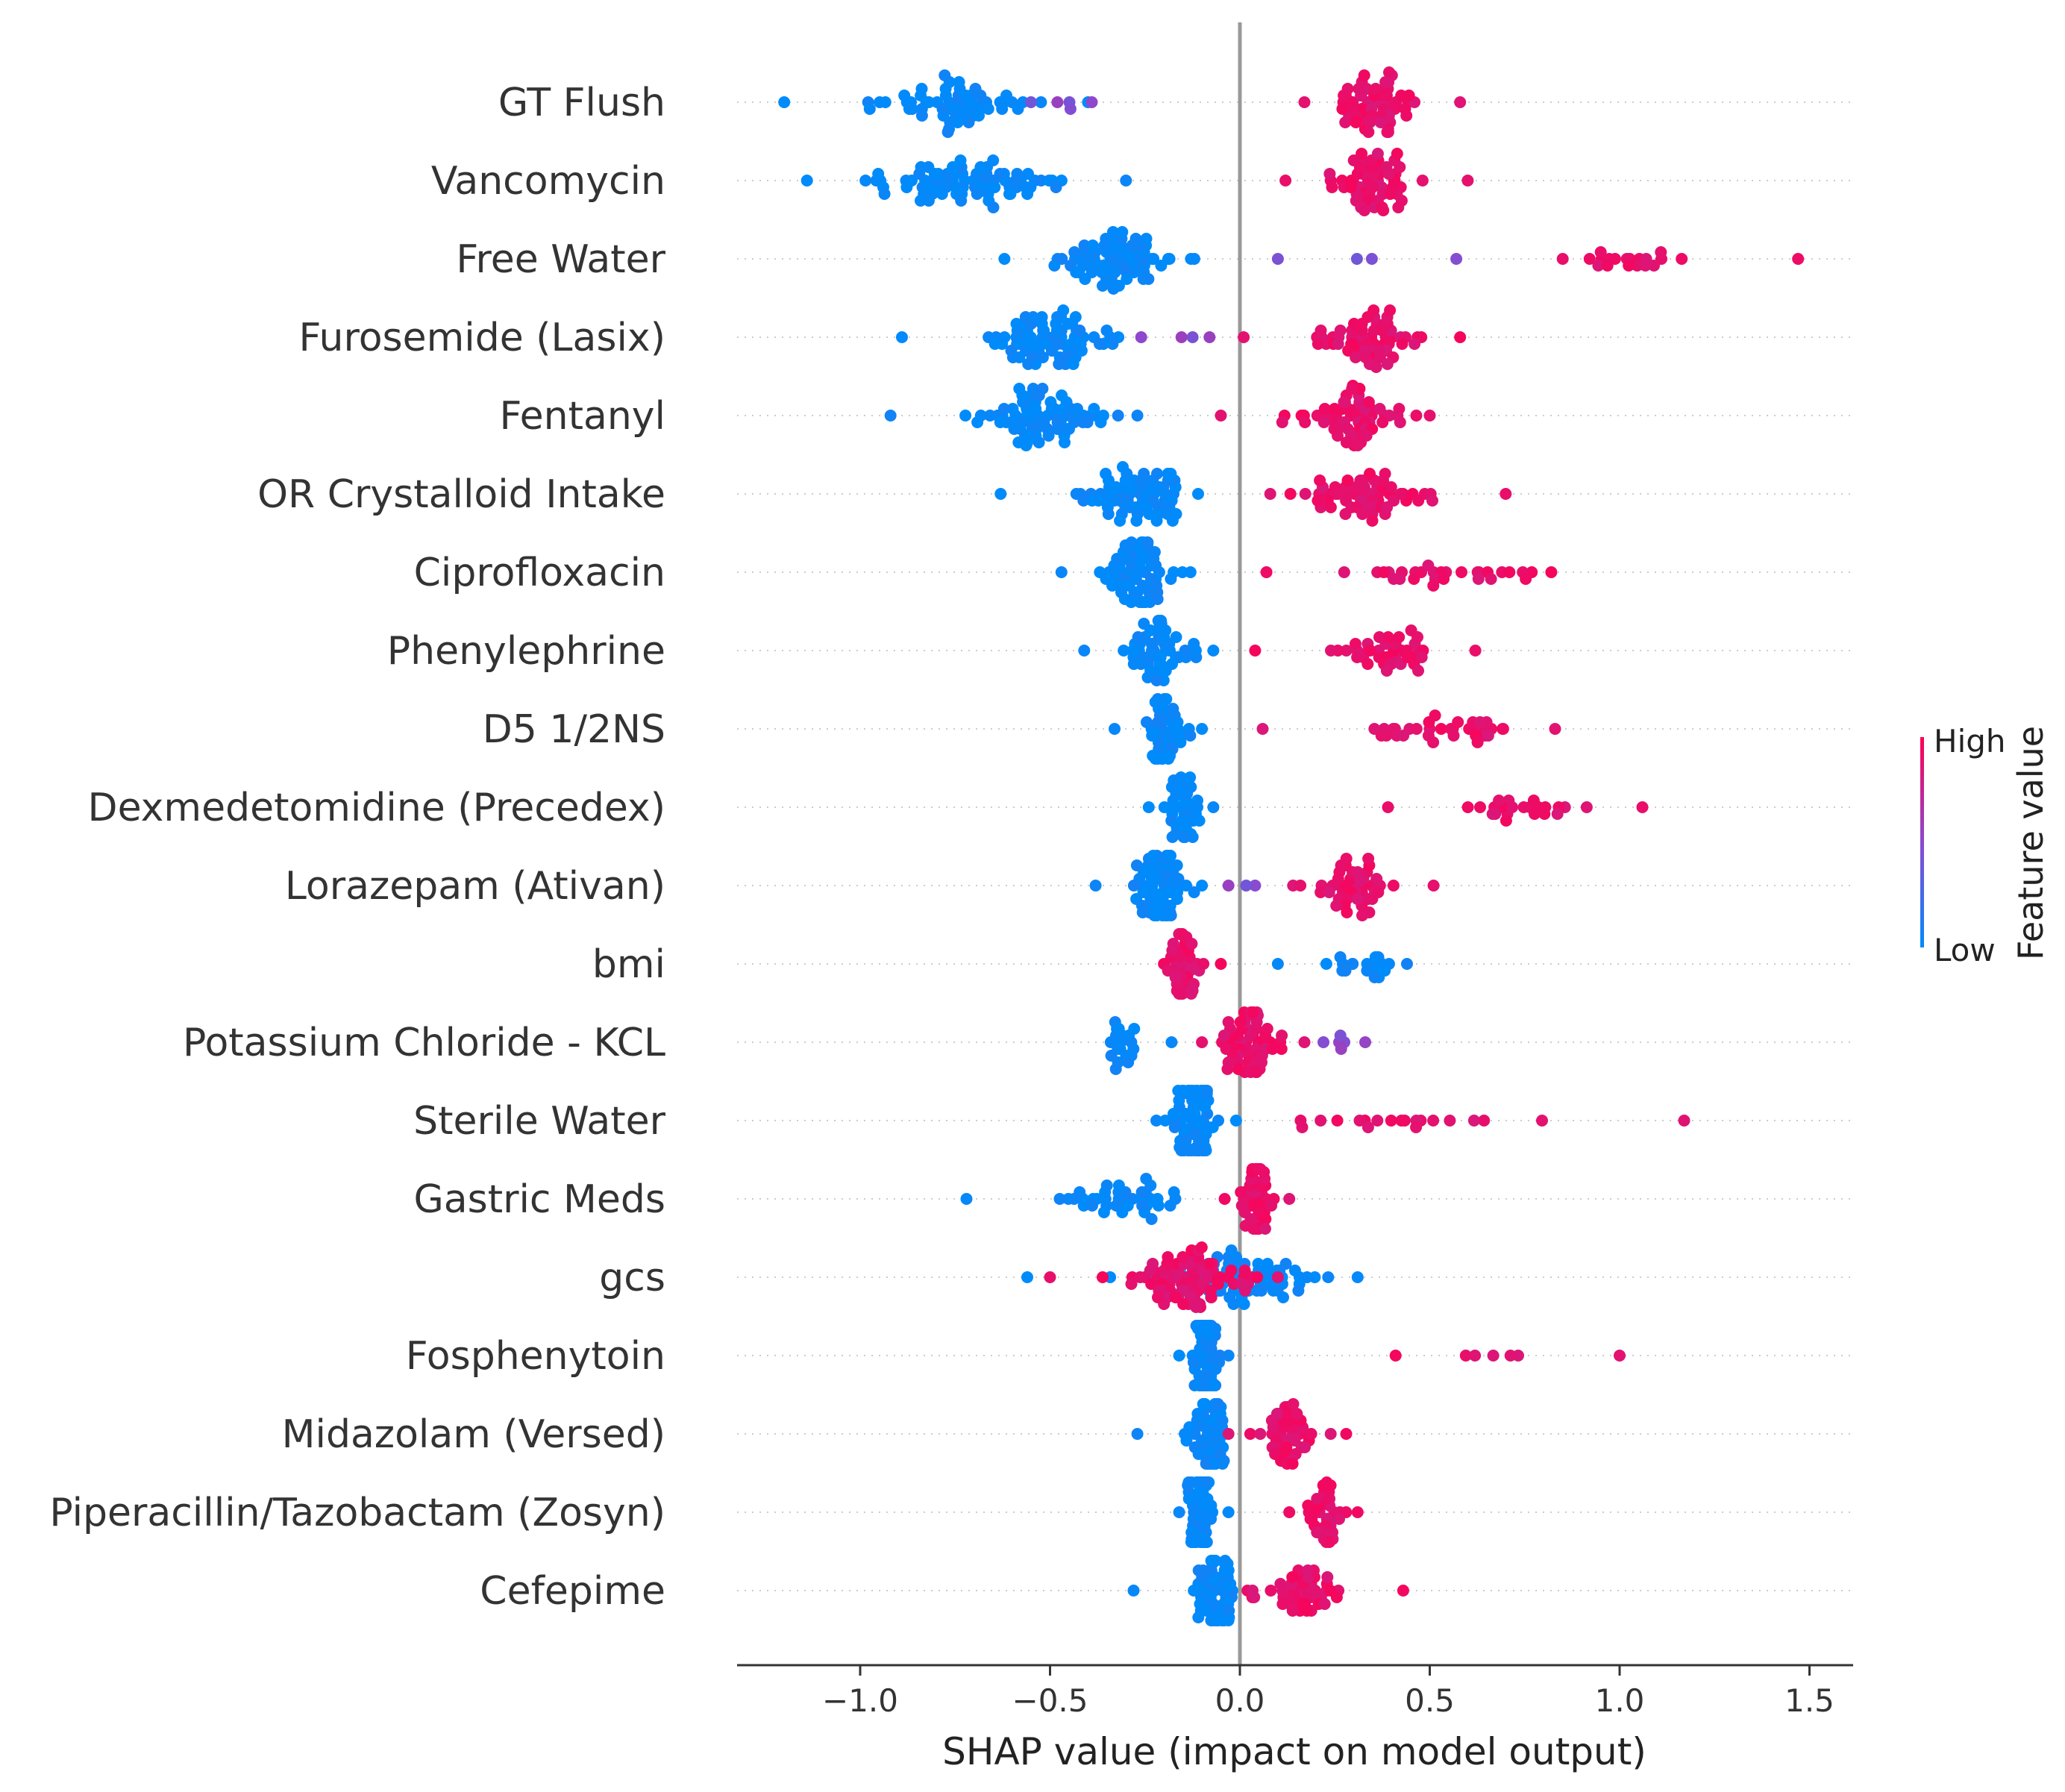 This screenshot has width=2065, height=1792. Describe the element at coordinates (548, 181) in the screenshot. I see `feature-label: Vancomycin` at that location.